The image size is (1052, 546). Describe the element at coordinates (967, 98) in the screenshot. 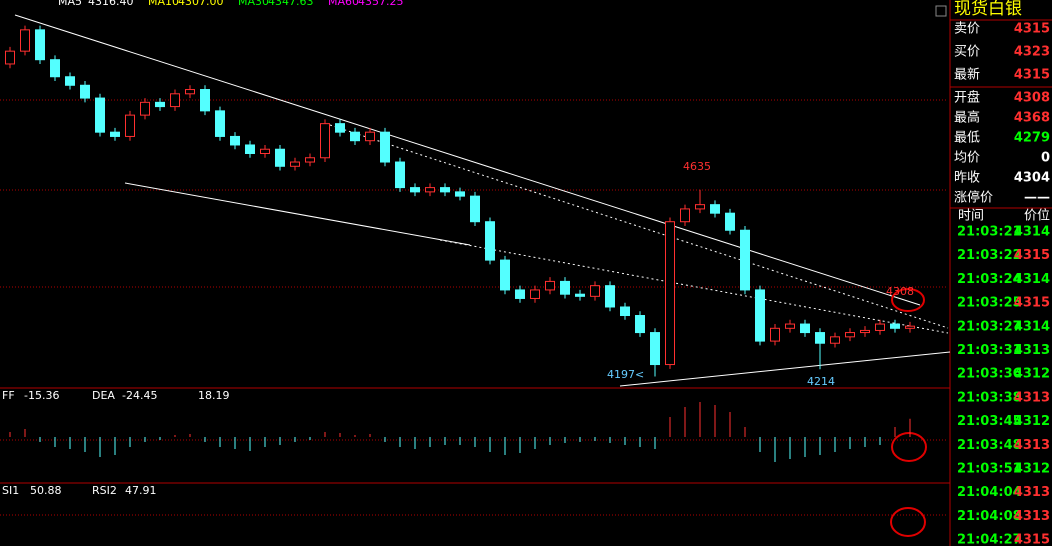

I see `quote-label: 开盘` at that location.